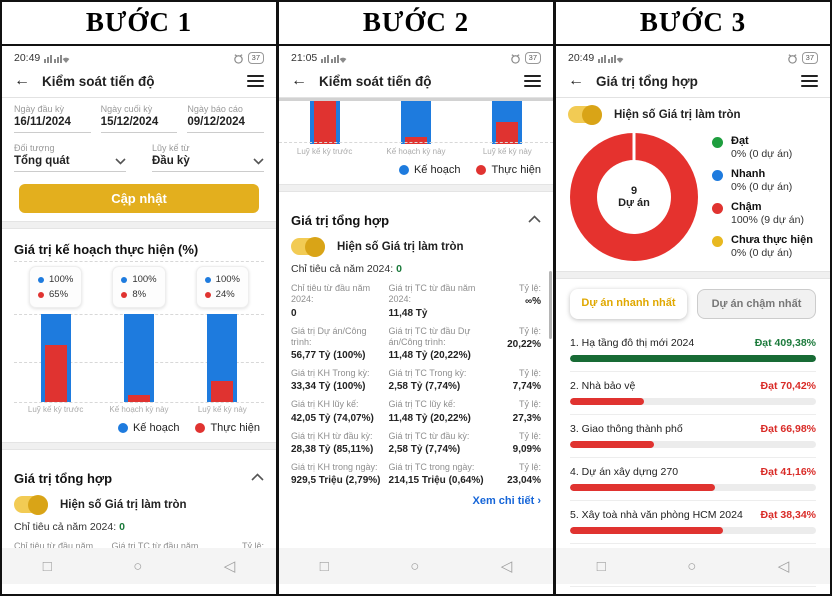 This screenshot has width=832, height=596. I want to click on end-date-field: Ngày cuối kỳ 15/12/2024, so click(139, 118).